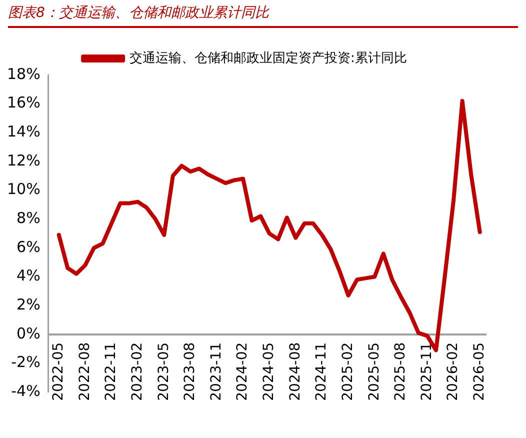 This screenshot has width=526, height=438. I want to click on x-tick-label: 2023-11, so click(216, 371).